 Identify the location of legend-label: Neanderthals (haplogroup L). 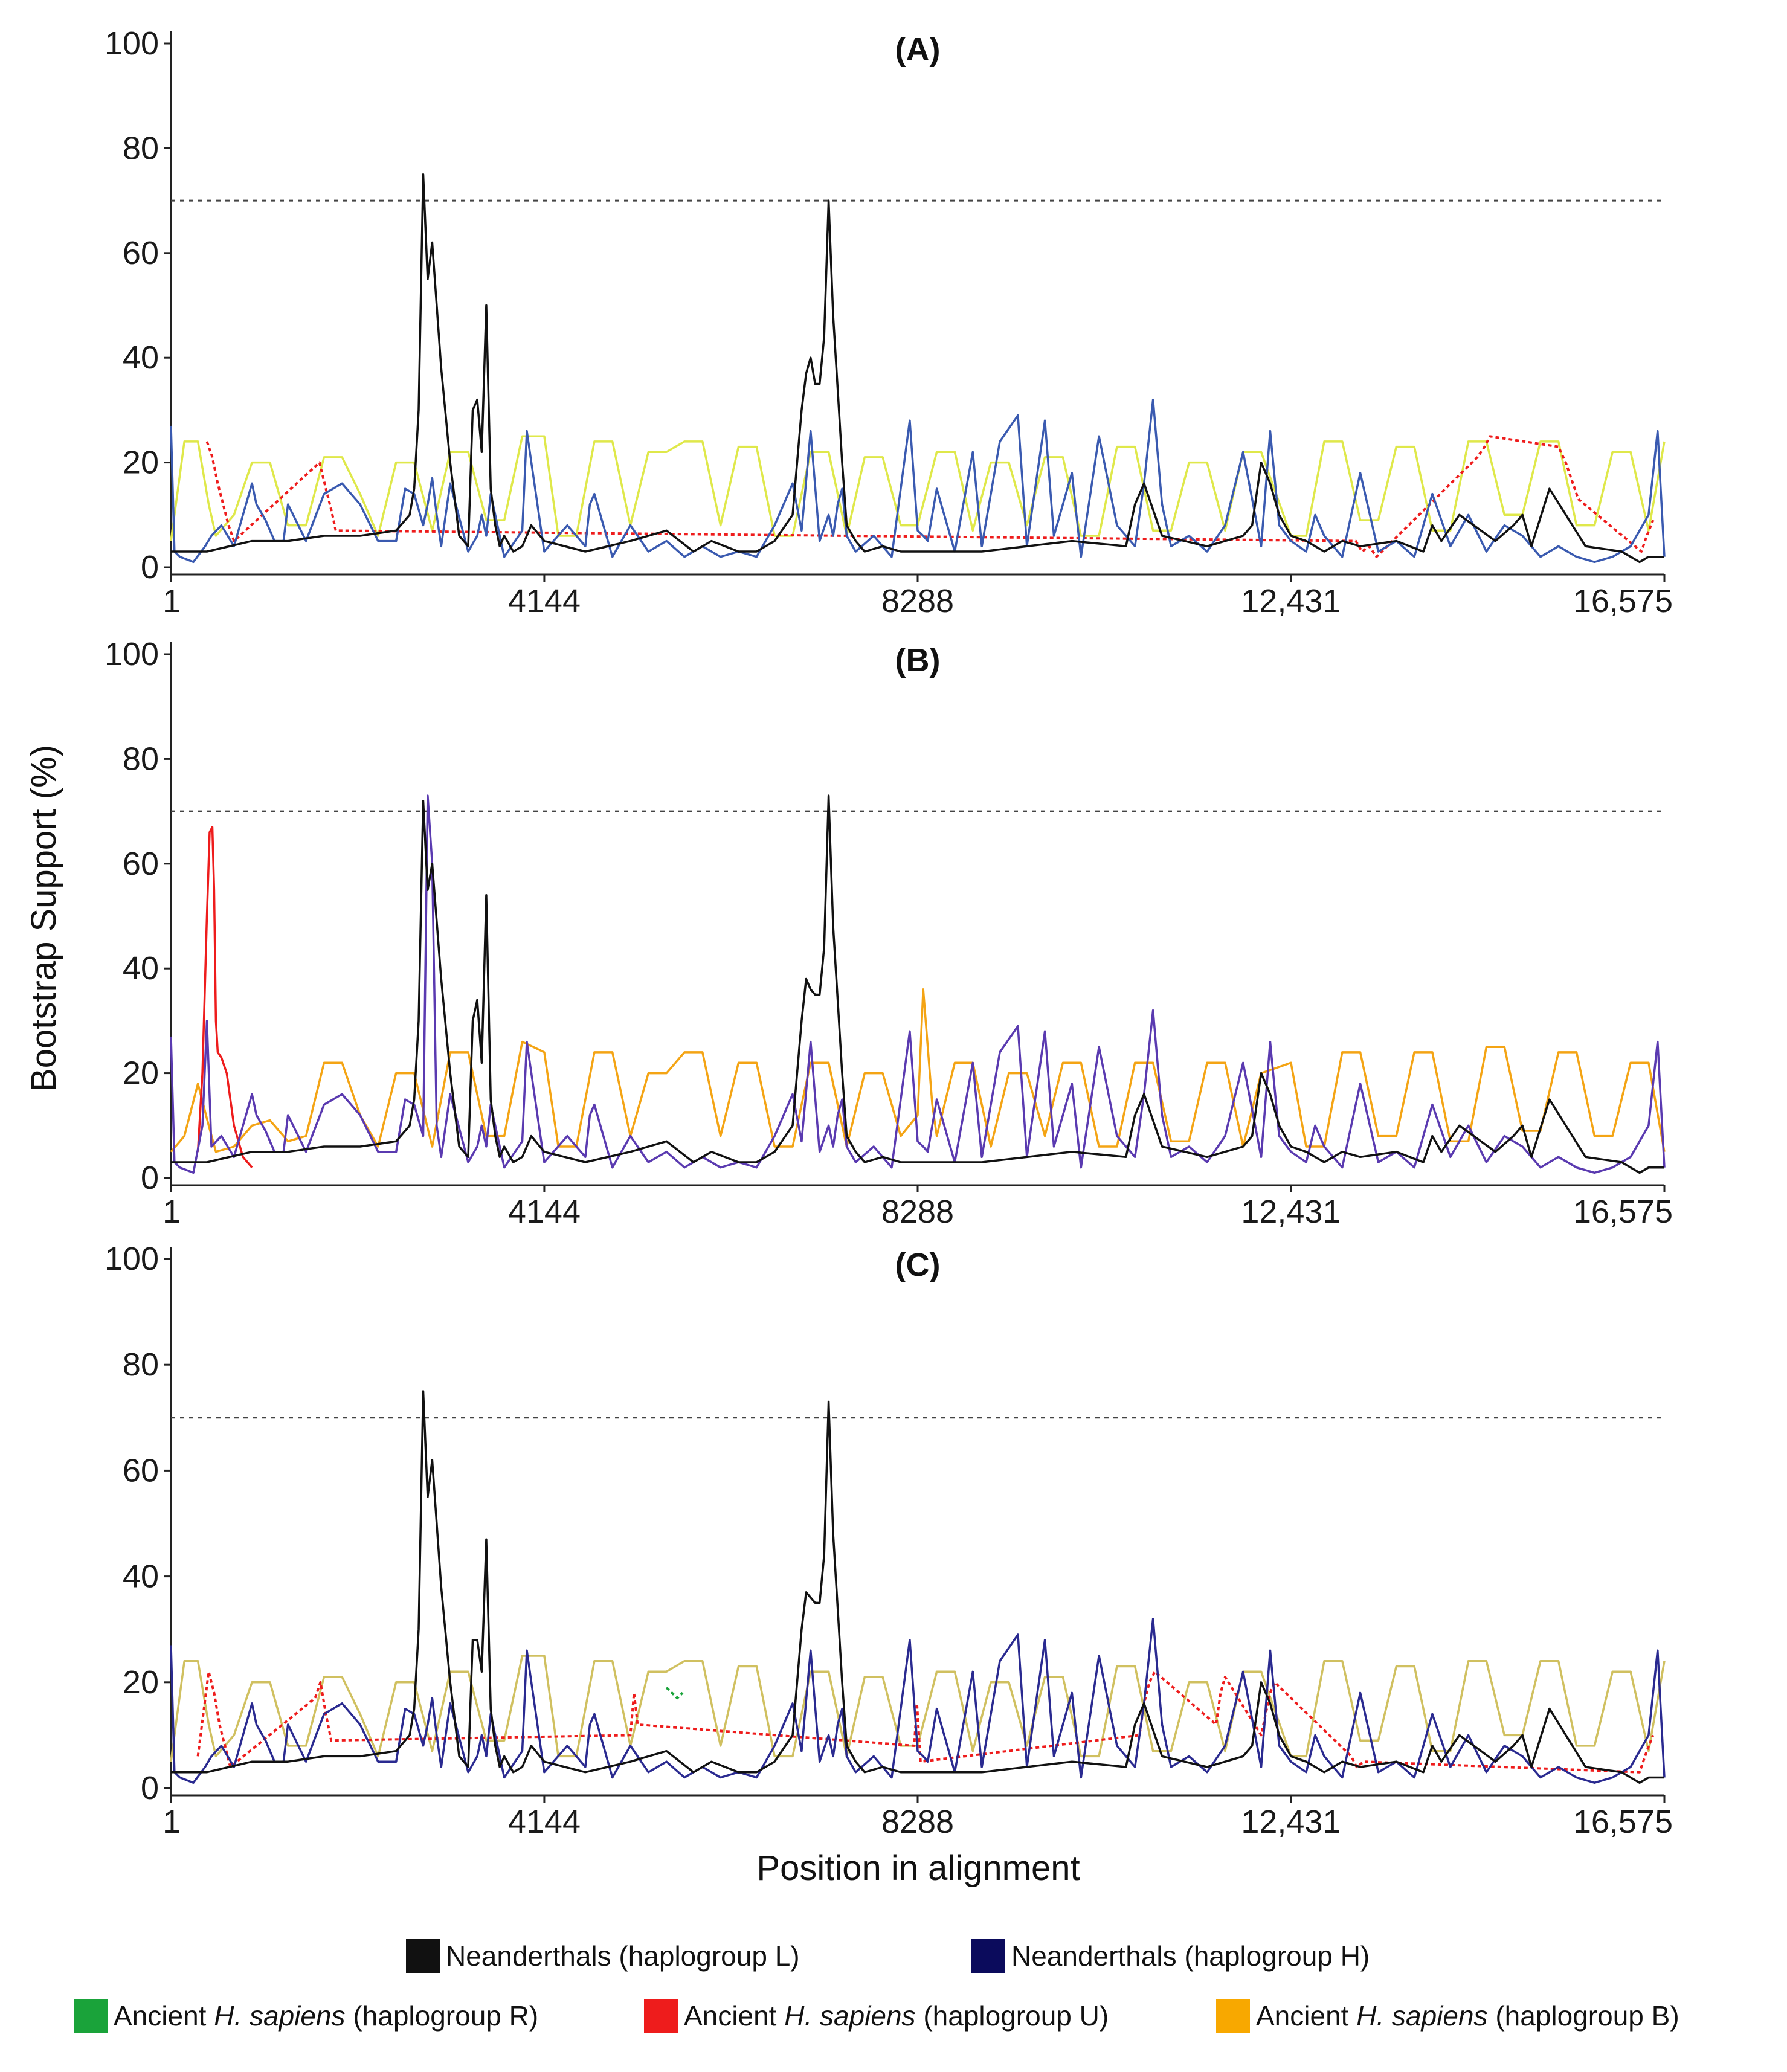
(623, 1956).